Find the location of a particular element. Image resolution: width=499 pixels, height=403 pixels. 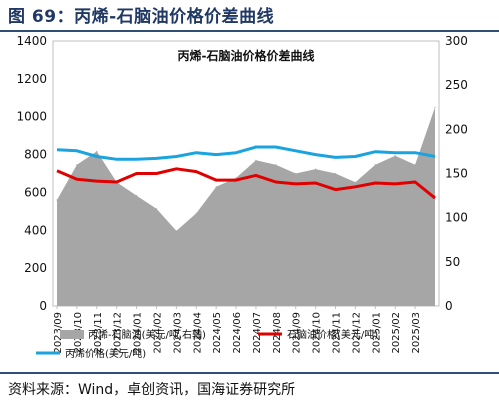

x-tick-label: 2024/04 is located at coordinates (197, 333).